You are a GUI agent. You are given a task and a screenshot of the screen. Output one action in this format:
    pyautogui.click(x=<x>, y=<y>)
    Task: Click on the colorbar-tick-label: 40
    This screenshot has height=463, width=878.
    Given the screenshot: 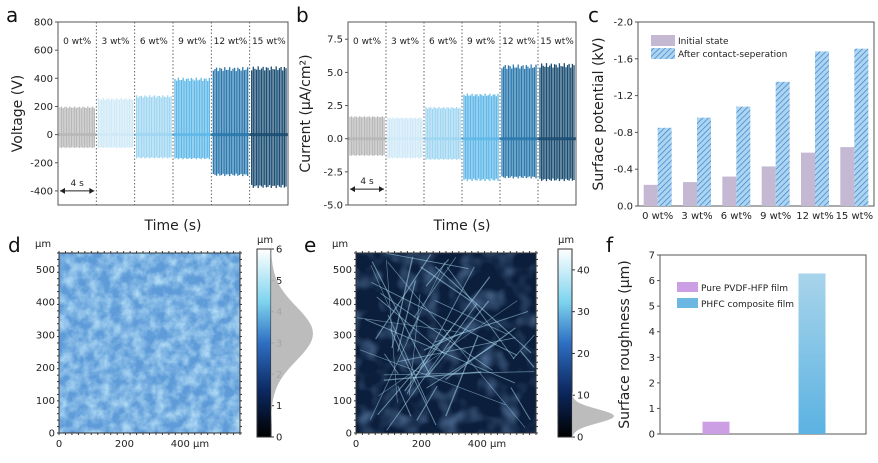 What is the action you would take?
    pyautogui.click(x=583, y=270)
    